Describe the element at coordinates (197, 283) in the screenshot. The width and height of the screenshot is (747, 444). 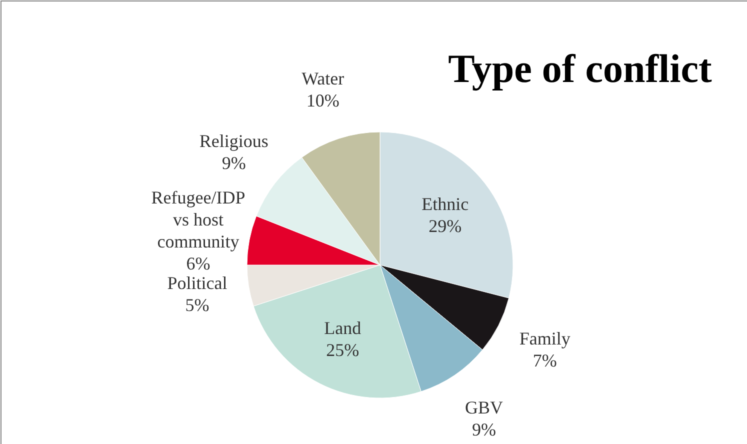
I see `slice-label: Political` at that location.